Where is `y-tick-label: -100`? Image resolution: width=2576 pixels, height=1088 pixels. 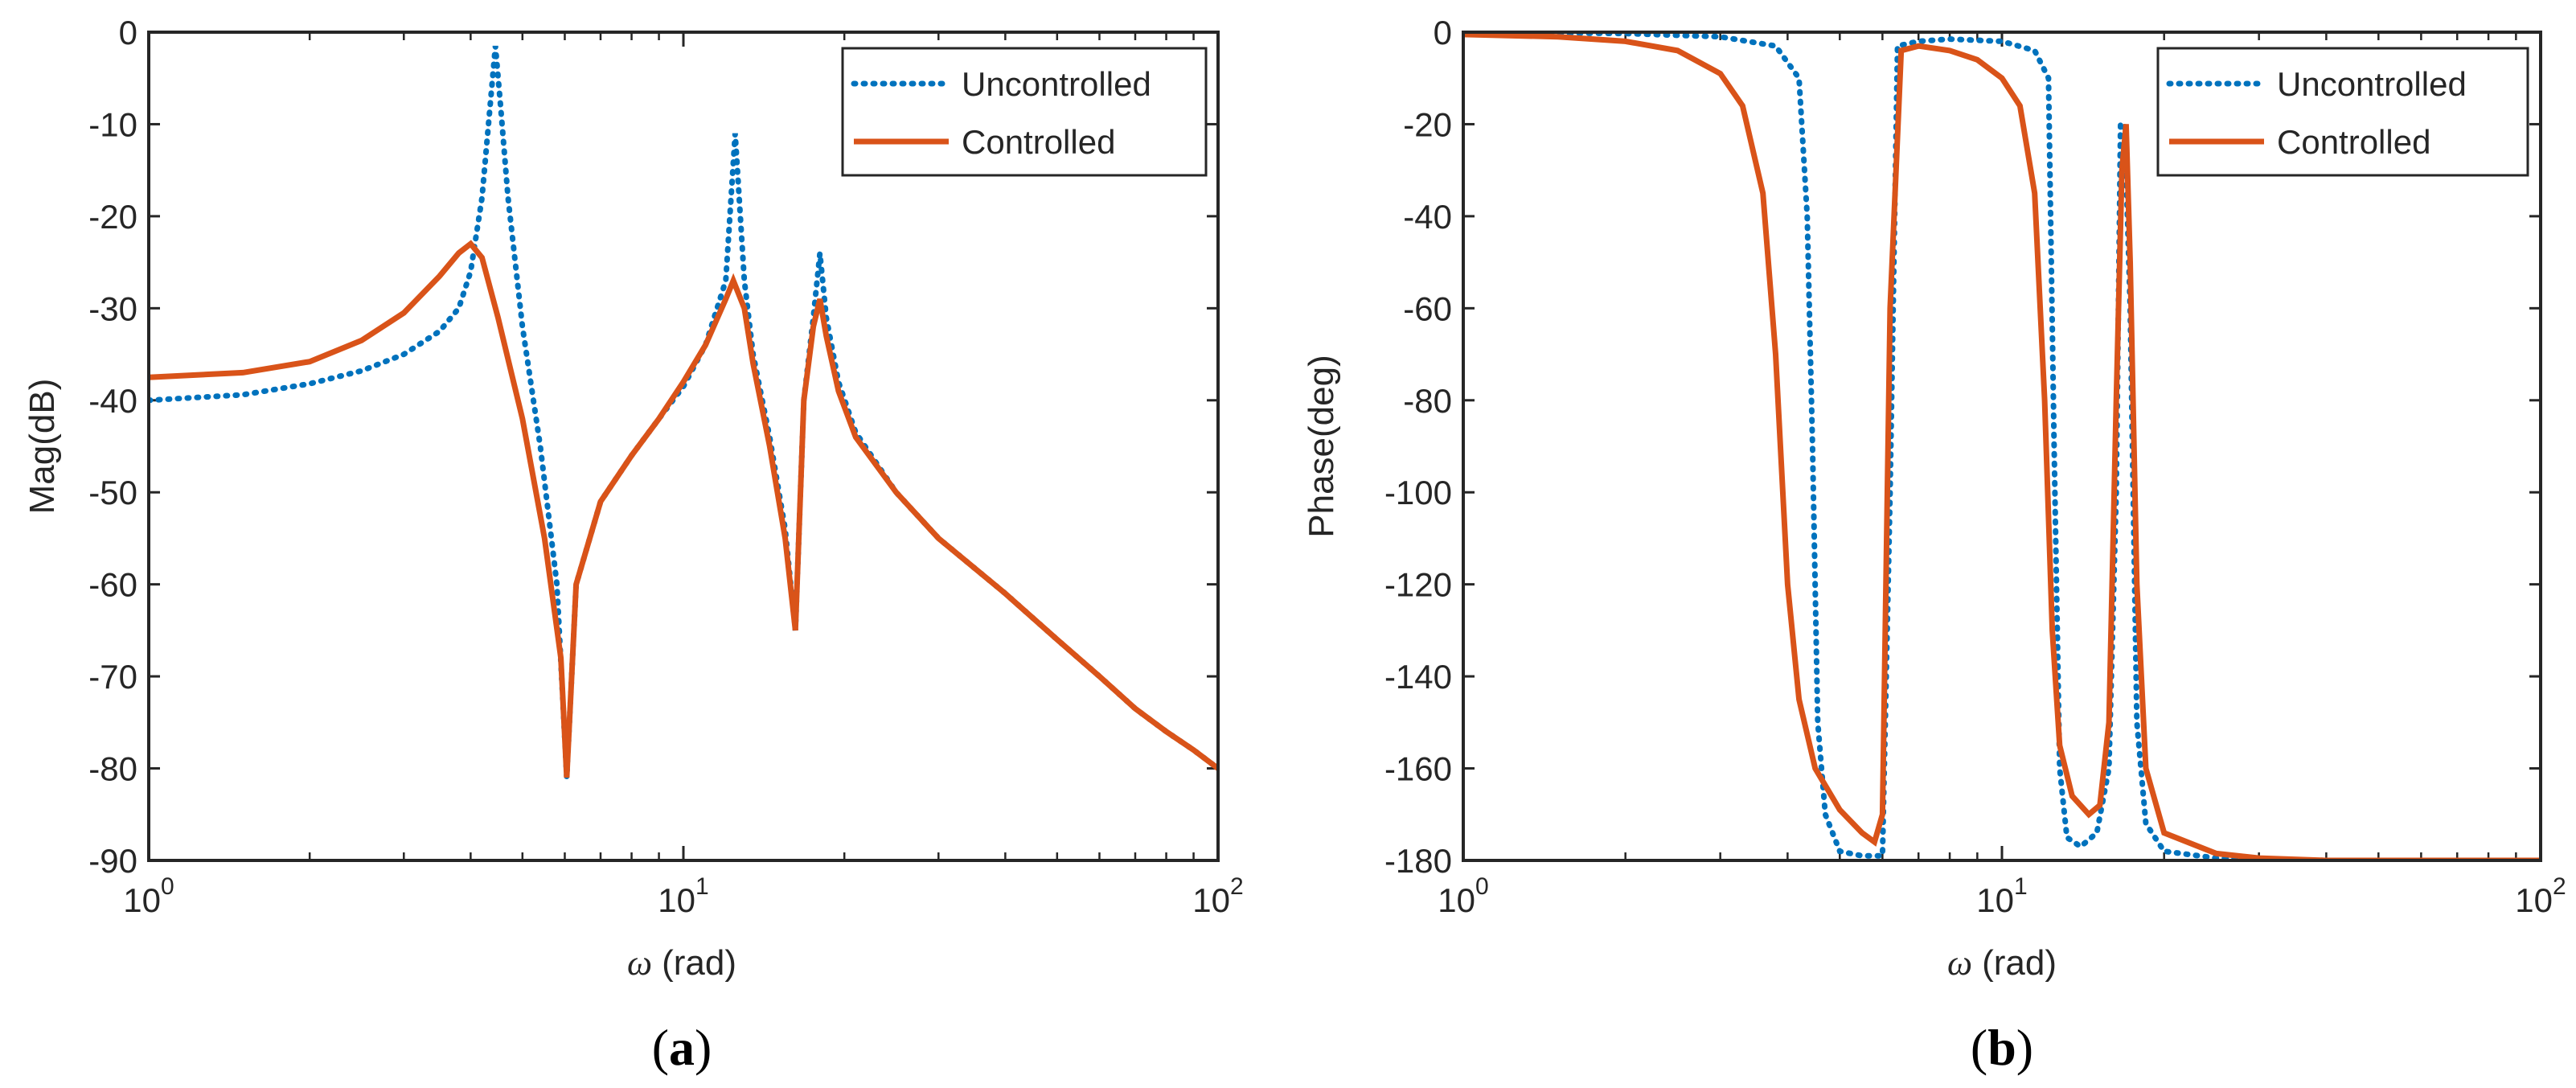
y-tick-label: -100 is located at coordinates (1418, 493).